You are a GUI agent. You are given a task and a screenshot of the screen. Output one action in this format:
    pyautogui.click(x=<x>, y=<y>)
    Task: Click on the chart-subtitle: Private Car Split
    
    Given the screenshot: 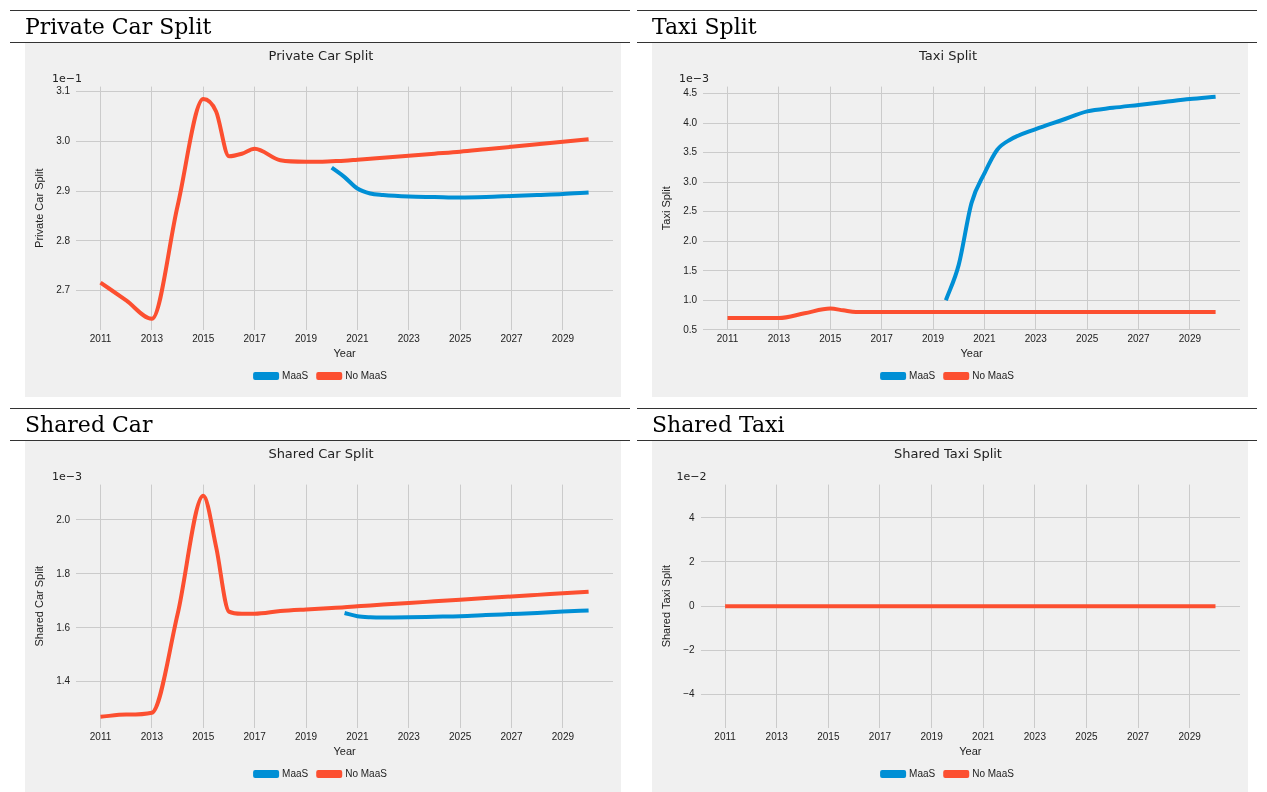 What is the action you would take?
    pyautogui.click(x=321, y=56)
    